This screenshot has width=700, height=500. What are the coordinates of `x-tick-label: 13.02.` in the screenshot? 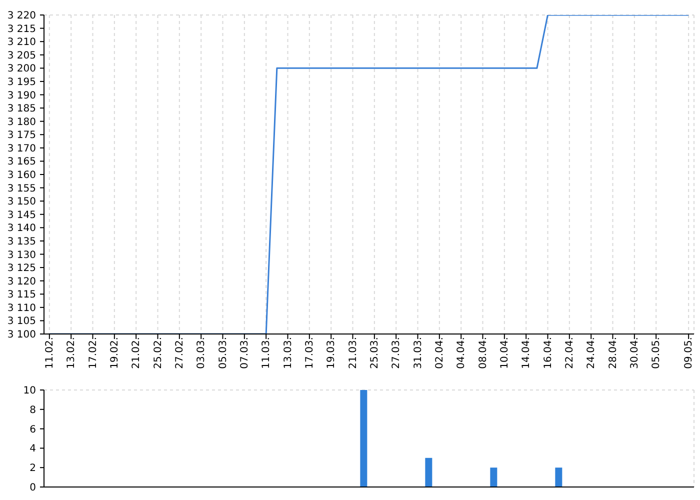 It's located at (72, 353).